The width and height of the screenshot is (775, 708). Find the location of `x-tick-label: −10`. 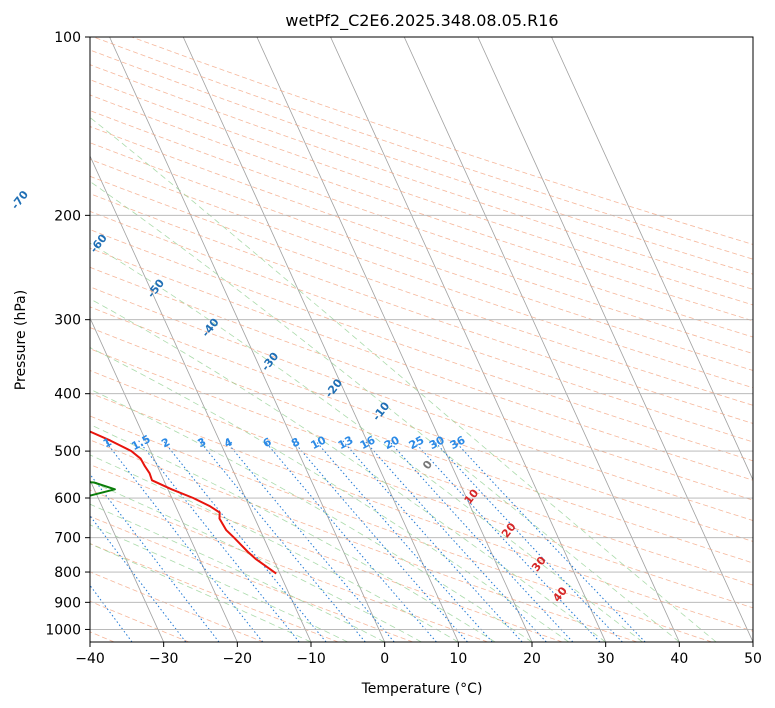

x-tick-label: −10 is located at coordinates (311, 659).